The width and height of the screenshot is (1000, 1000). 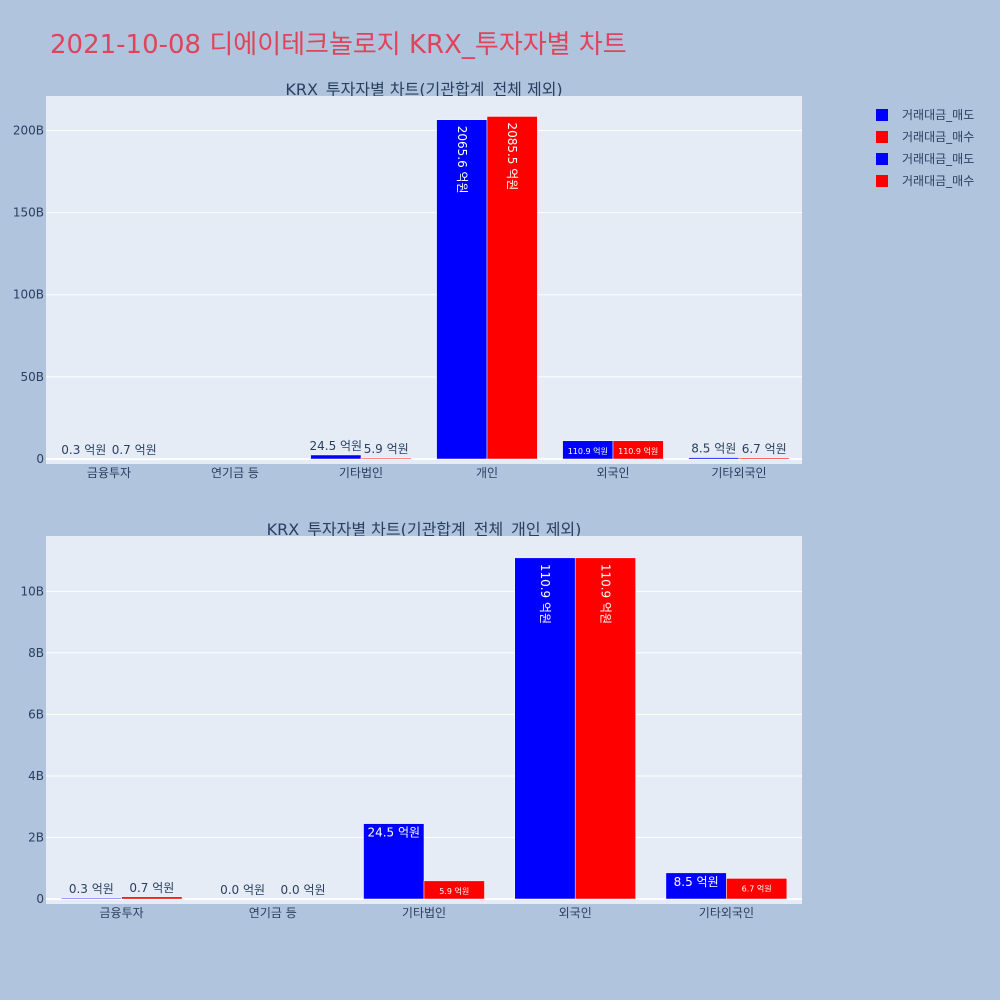 I want to click on x-tick-label: 개인, so click(x=487, y=473).